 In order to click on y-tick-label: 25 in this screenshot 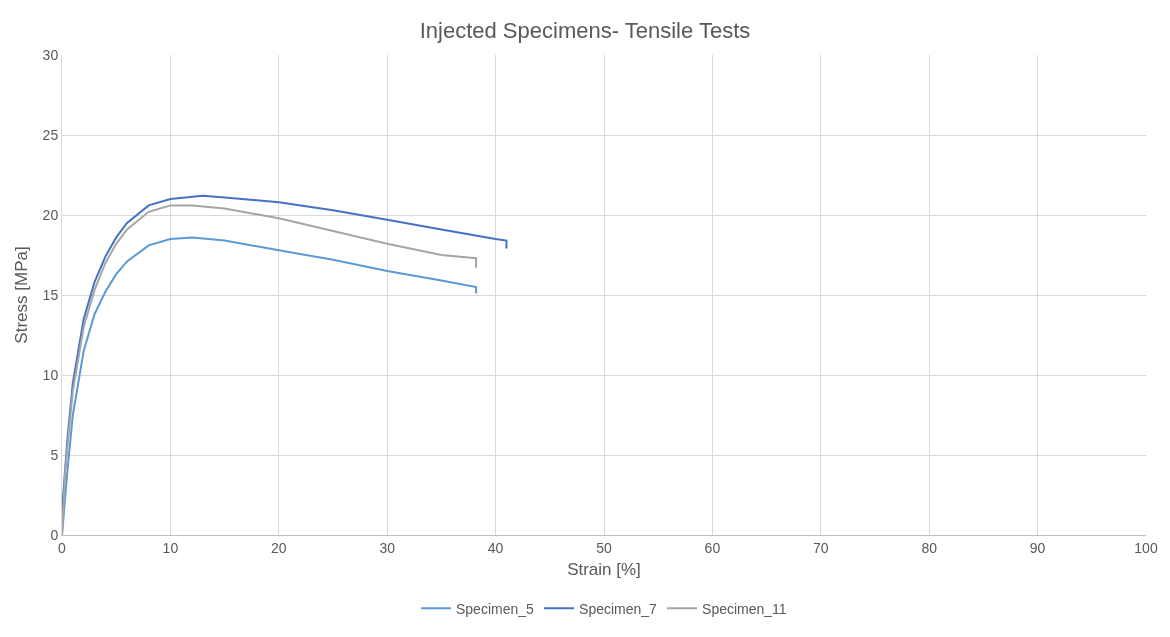, I will do `click(50, 134)`.